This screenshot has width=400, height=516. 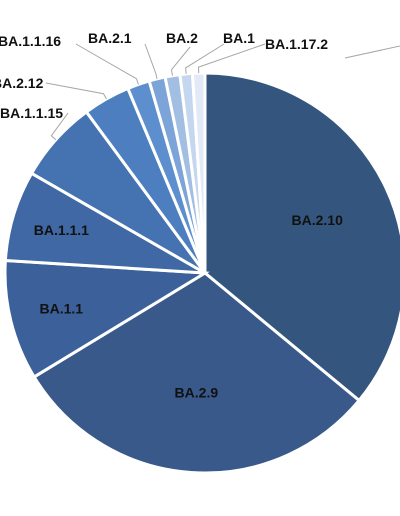 What do you see at coordinates (110, 38) in the screenshot?
I see `slice-label-ba-2-1: BA.2.1` at bounding box center [110, 38].